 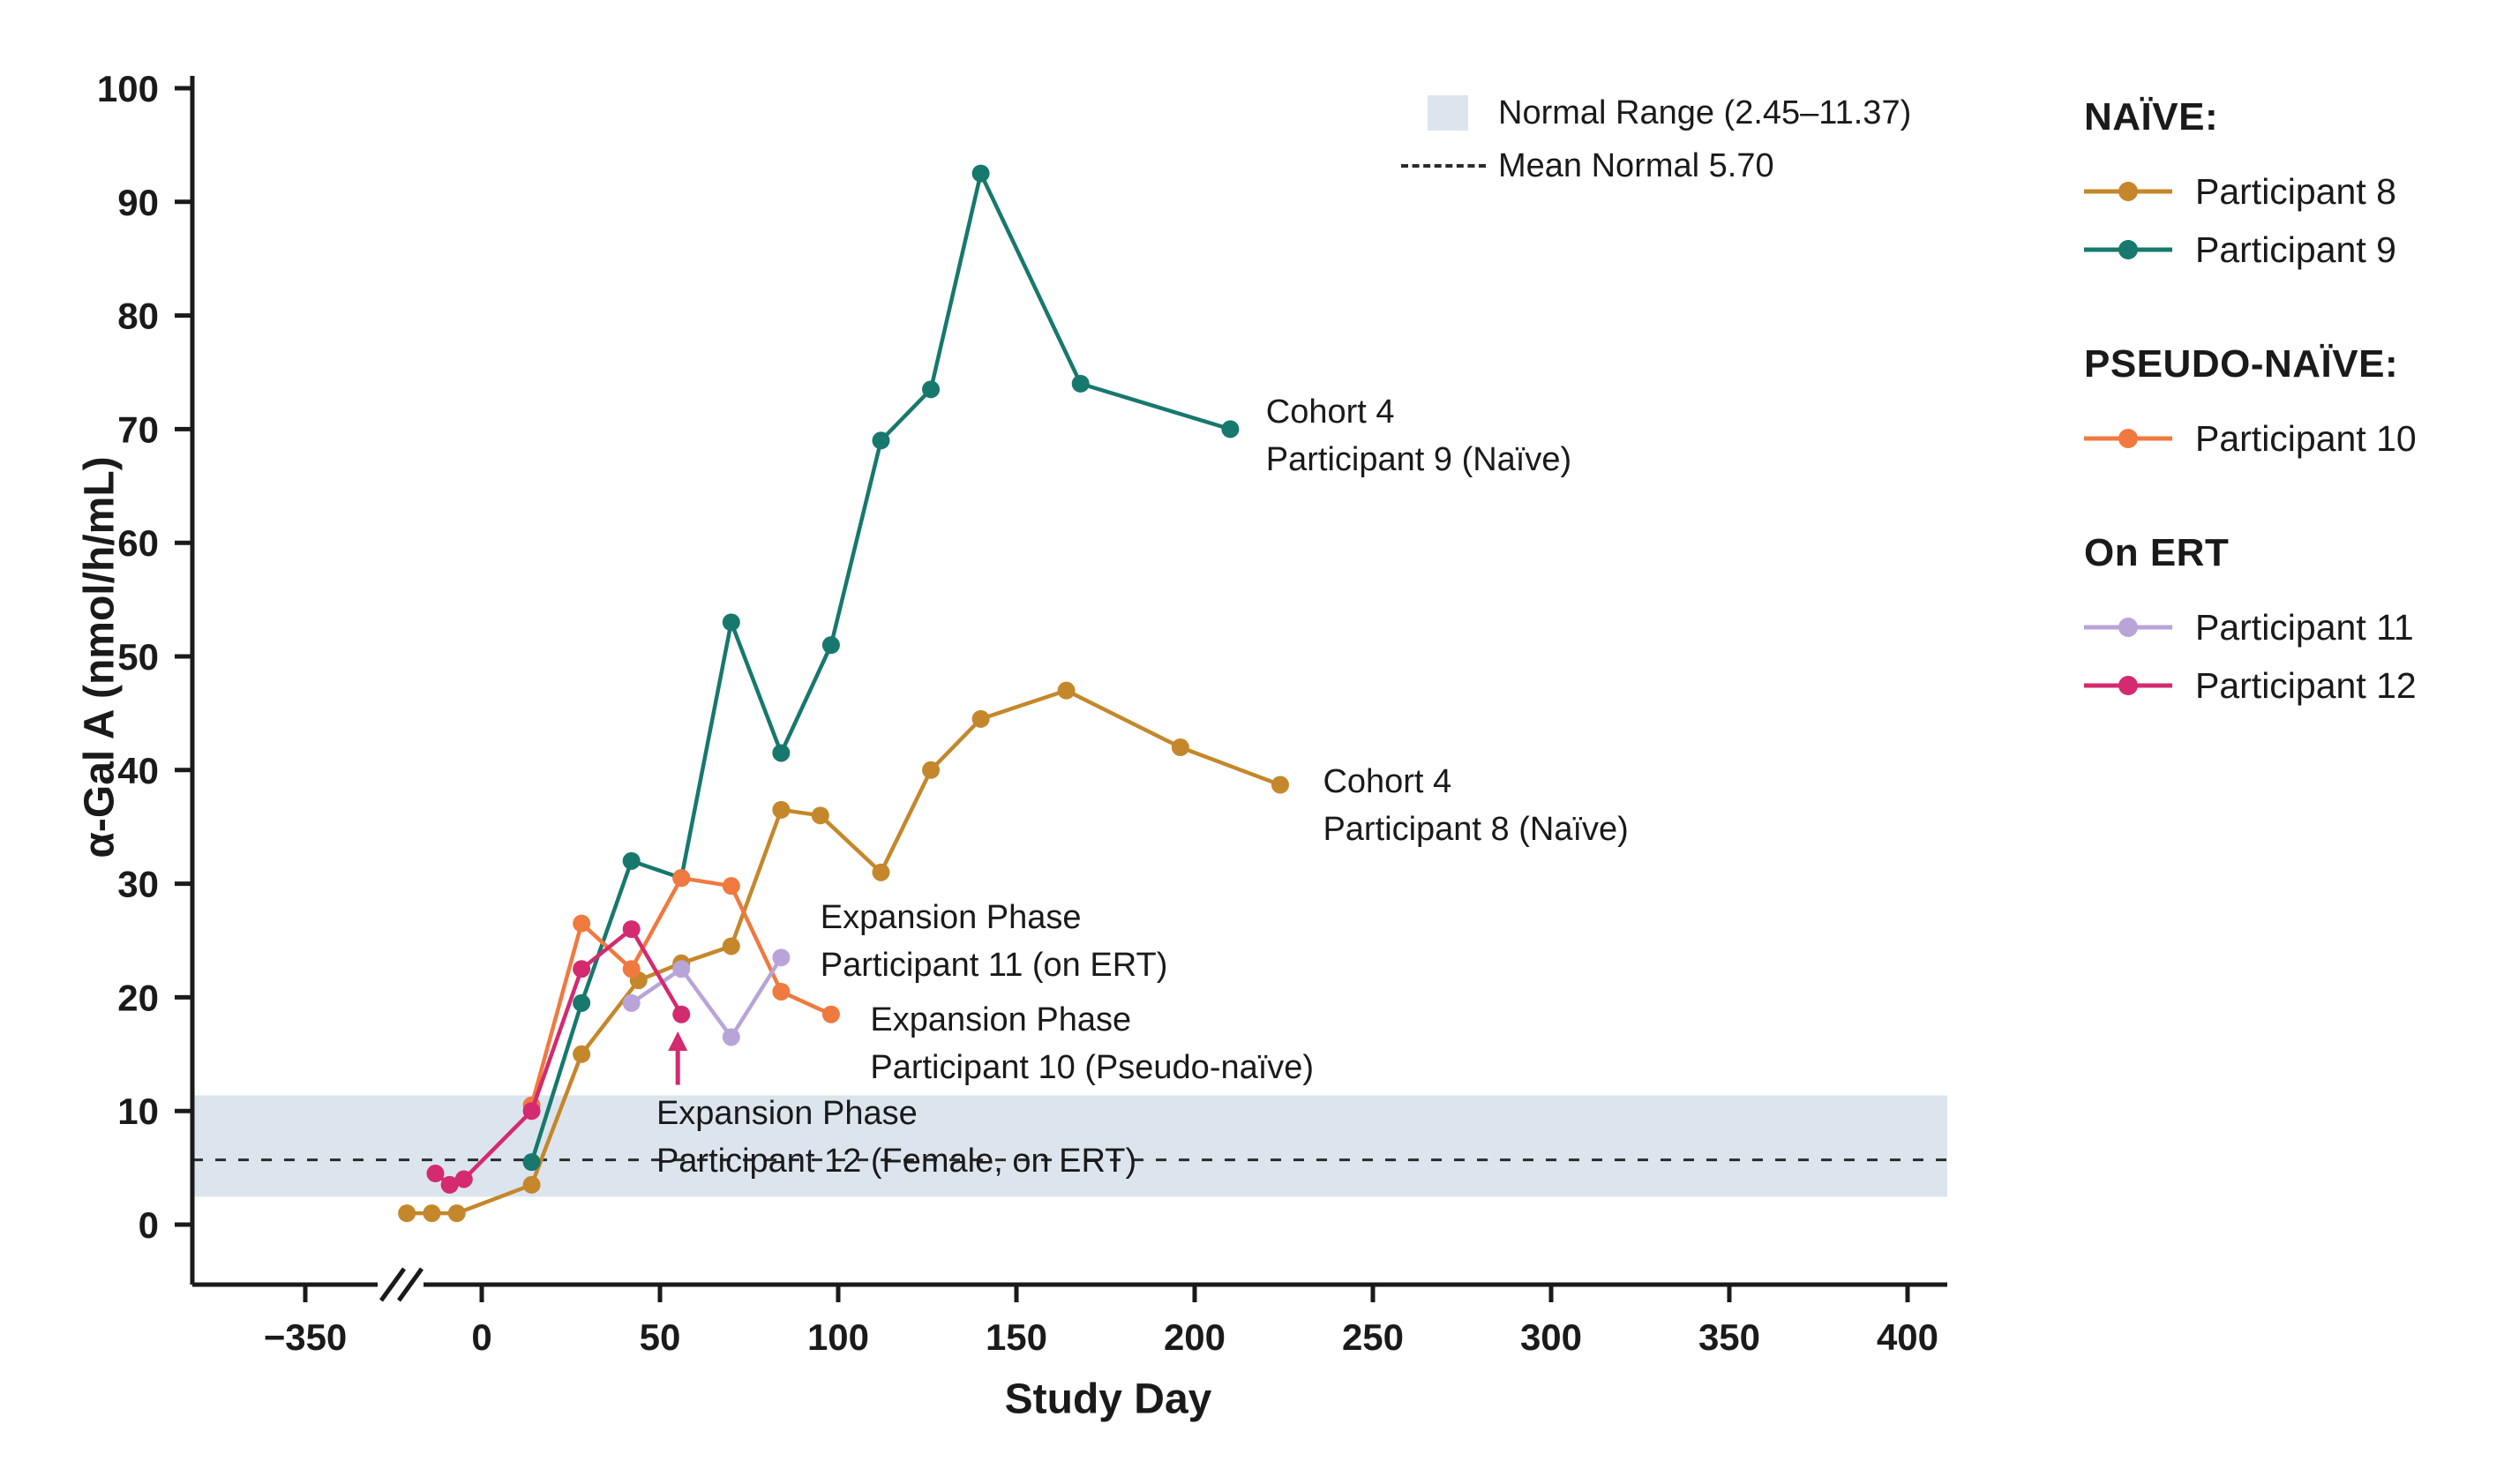 What do you see at coordinates (678, 1041) in the screenshot?
I see `annotation-arrowhead` at bounding box center [678, 1041].